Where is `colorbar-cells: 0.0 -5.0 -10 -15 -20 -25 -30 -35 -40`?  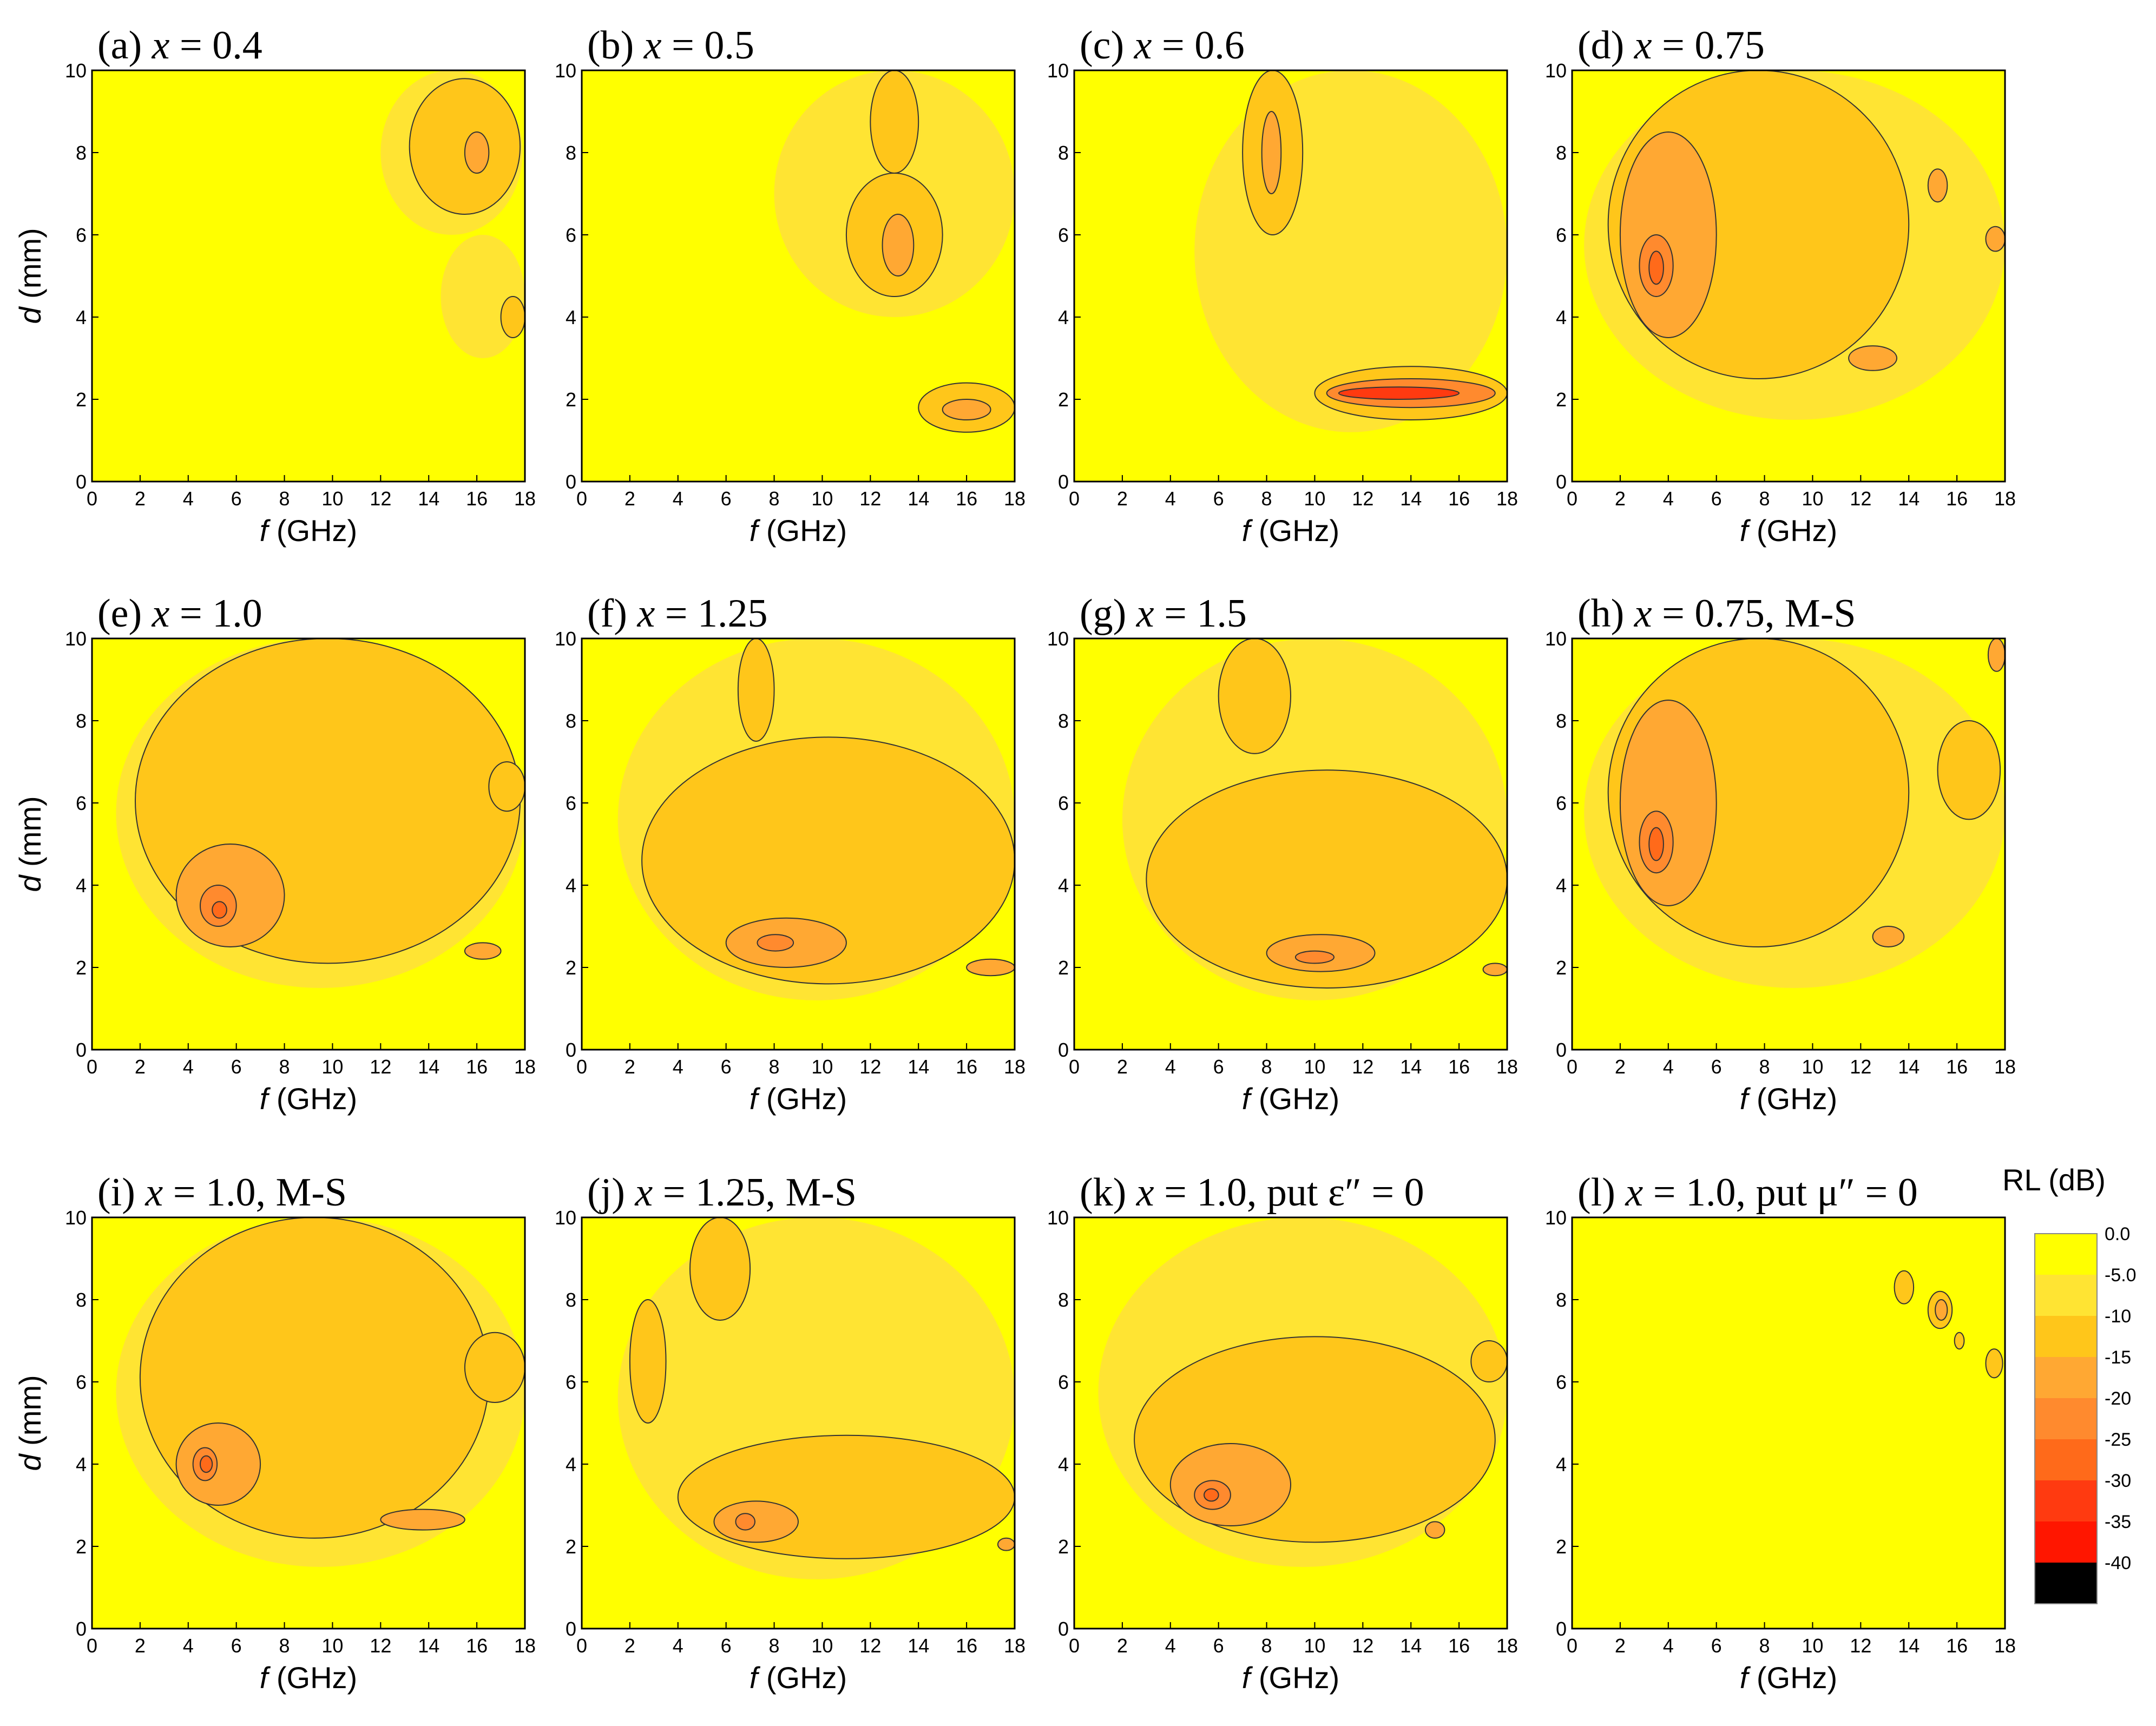 colorbar-cells: 0.0 -5.0 -10 -15 -20 -25 -30 -35 -40 is located at coordinates (2085, 1414).